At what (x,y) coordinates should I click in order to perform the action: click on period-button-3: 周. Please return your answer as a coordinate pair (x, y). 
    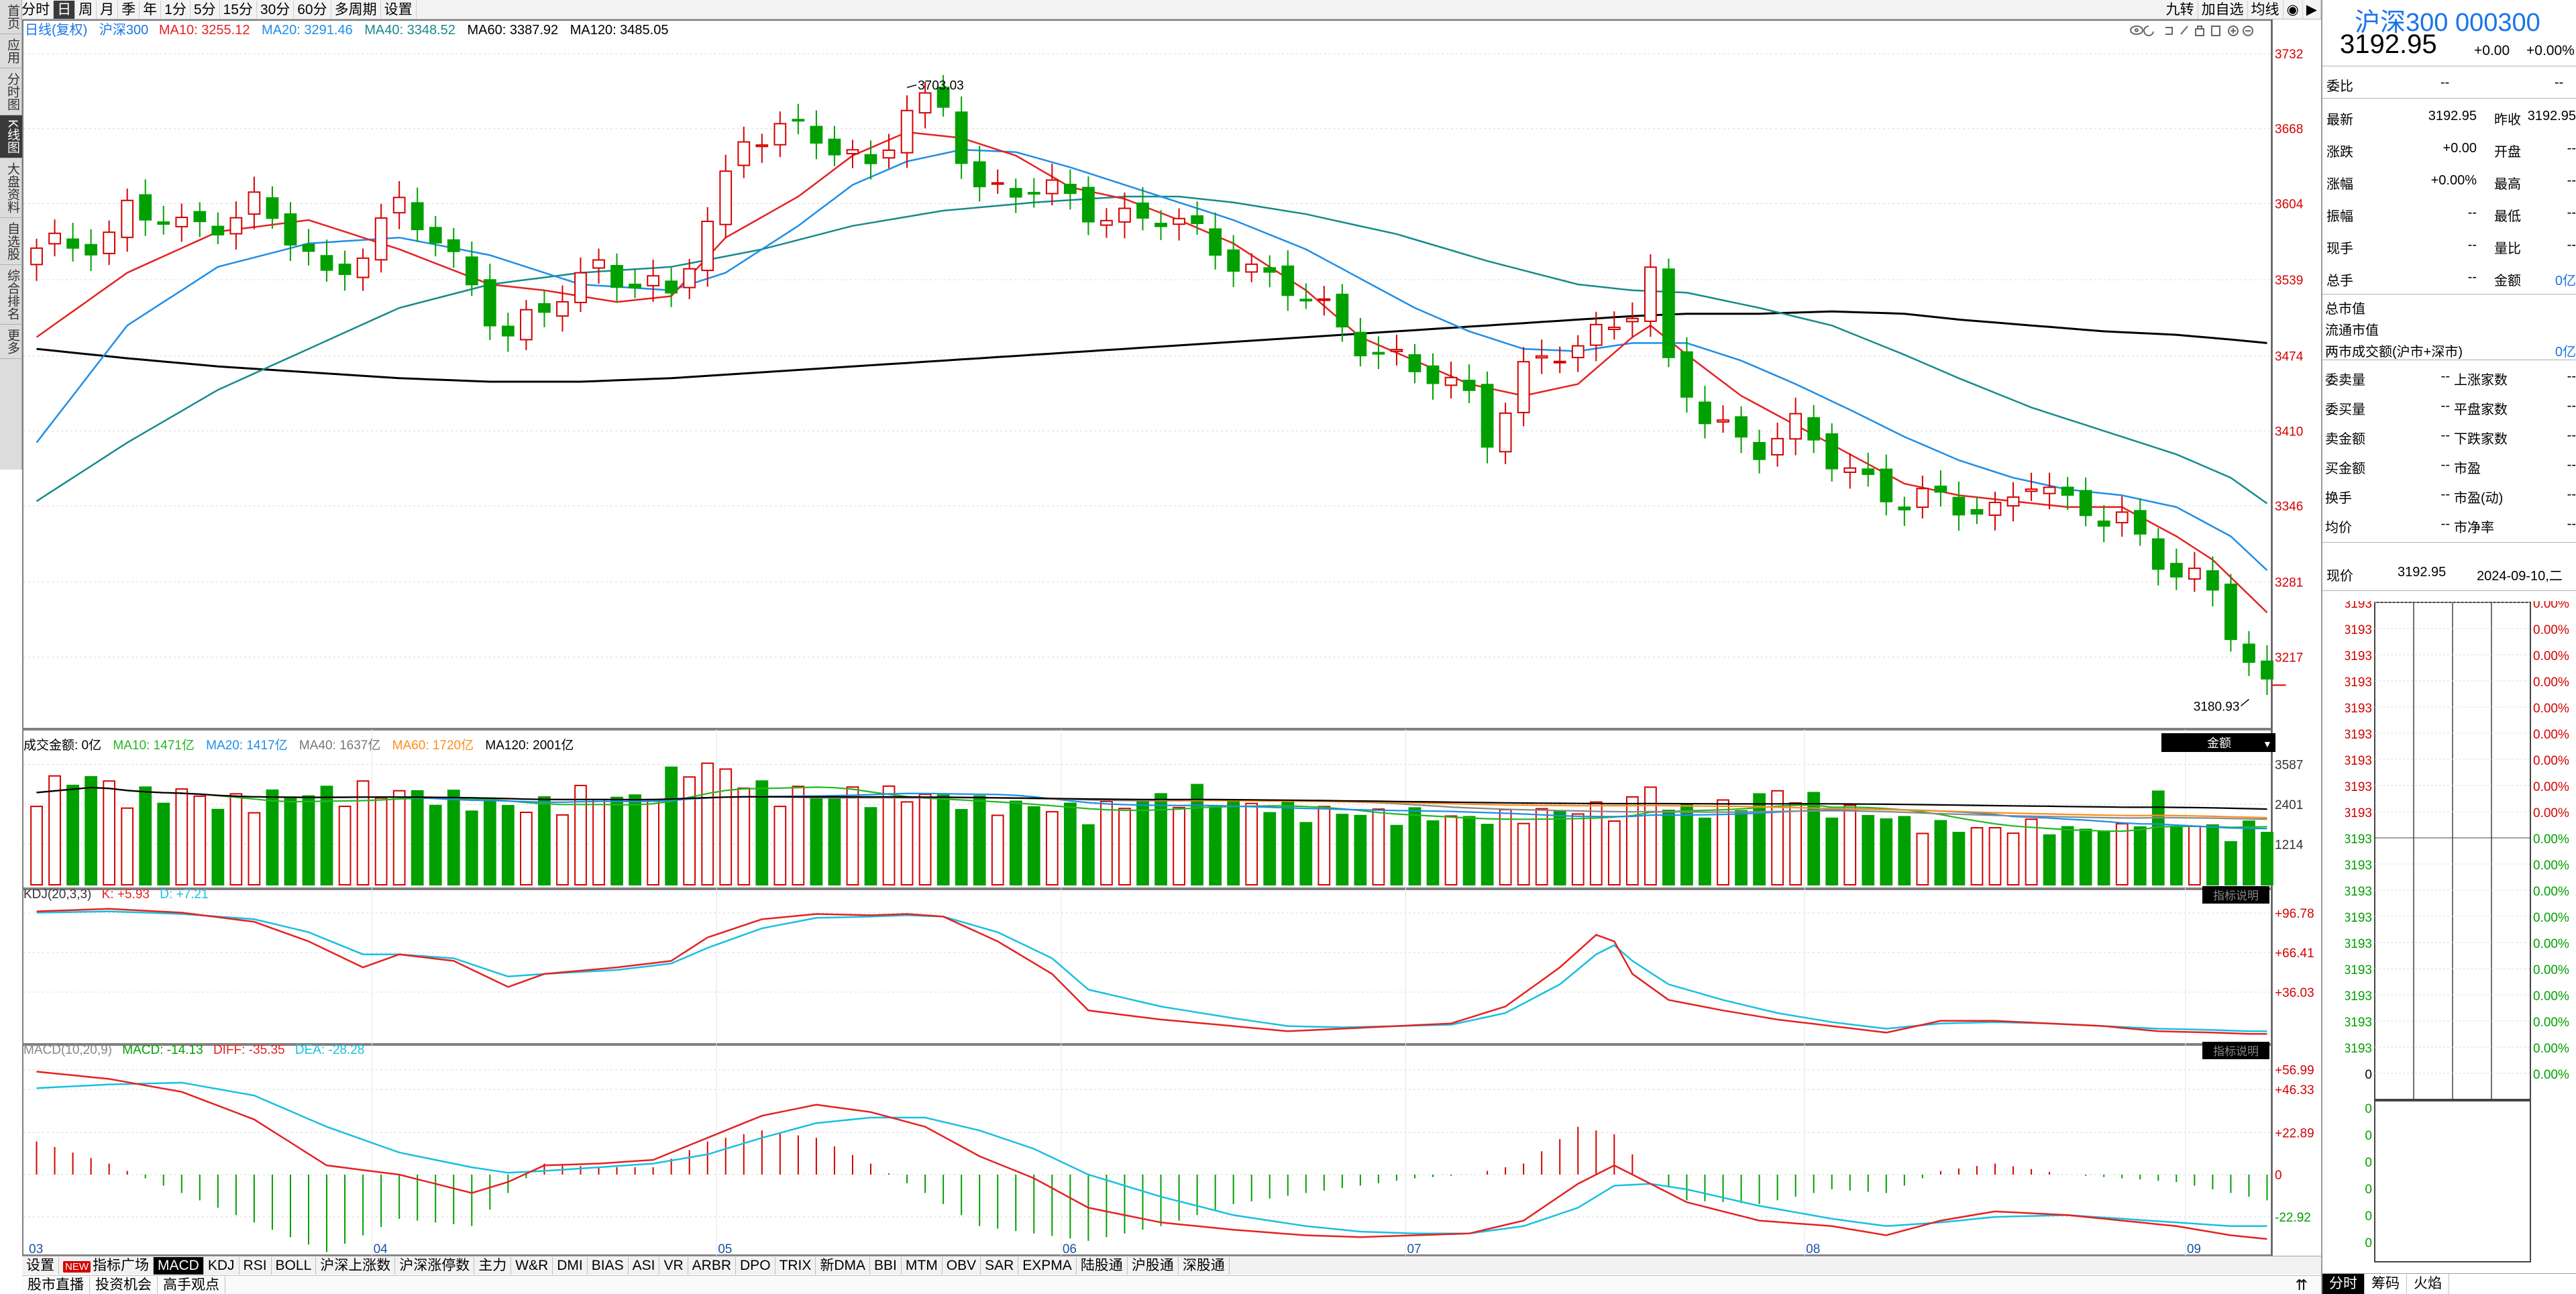
    Looking at the image, I should click on (86, 9).